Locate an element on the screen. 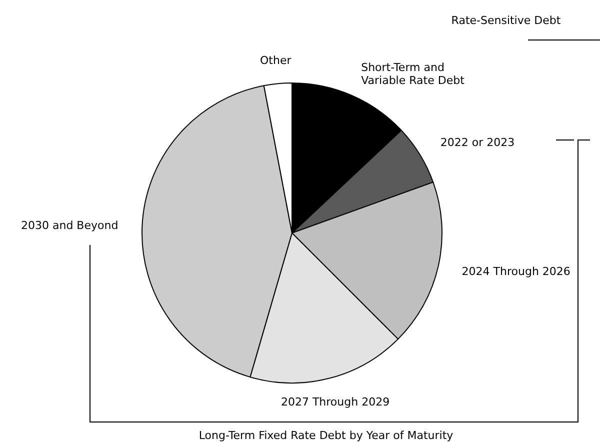 Image resolution: width=608 pixels, height=442 pixels. text: Rate-Sensitive Debt is located at coordinates (506, 20).